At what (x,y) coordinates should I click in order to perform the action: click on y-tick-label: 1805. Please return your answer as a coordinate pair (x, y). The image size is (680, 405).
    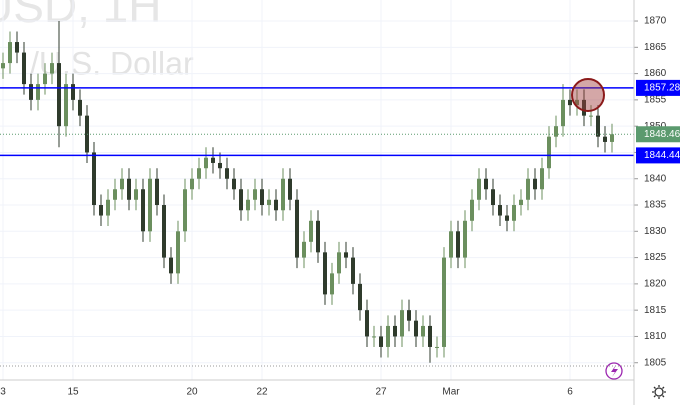
    Looking at the image, I should click on (655, 362).